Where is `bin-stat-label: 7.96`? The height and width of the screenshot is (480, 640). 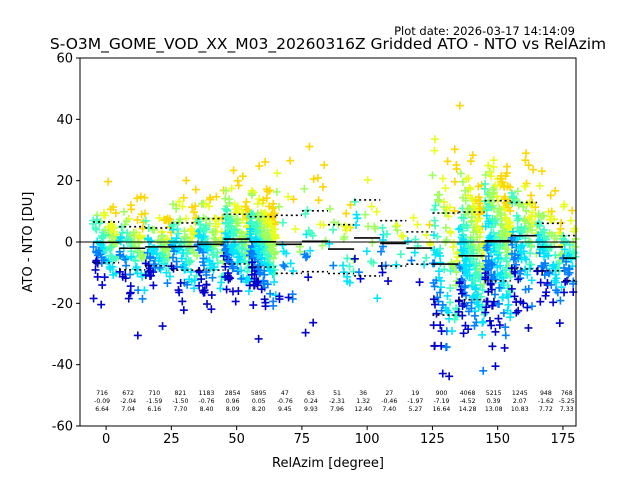
bin-stat-label: 7.96 is located at coordinates (337, 409).